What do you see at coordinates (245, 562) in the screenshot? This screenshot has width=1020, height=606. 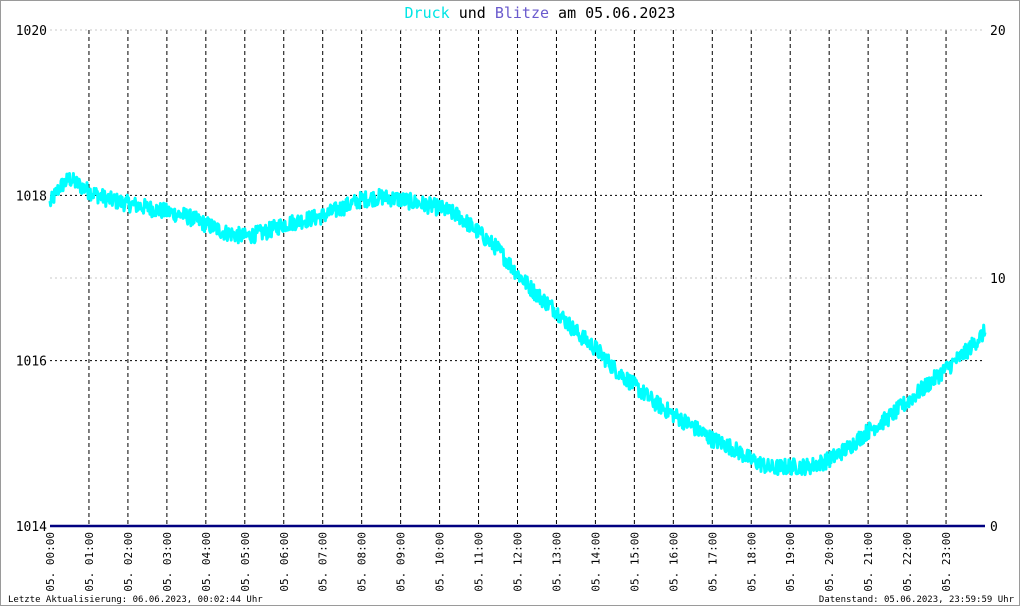 I see `x-tick-label: 05. 05:00` at bounding box center [245, 562].